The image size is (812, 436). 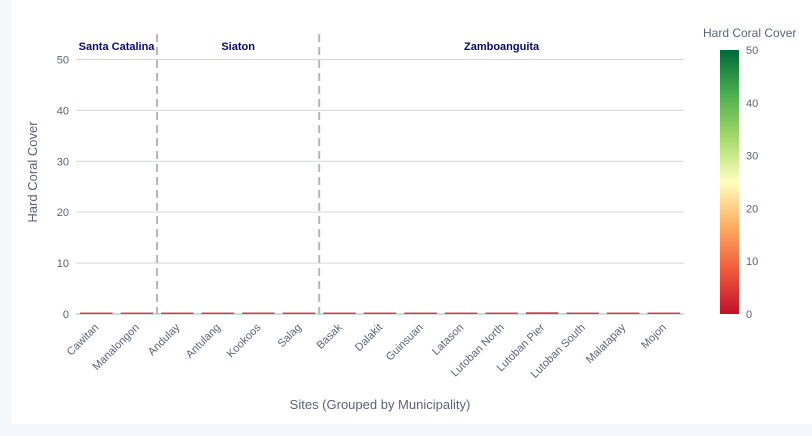 What do you see at coordinates (63, 60) in the screenshot?
I see `y-tick-label: 50` at bounding box center [63, 60].